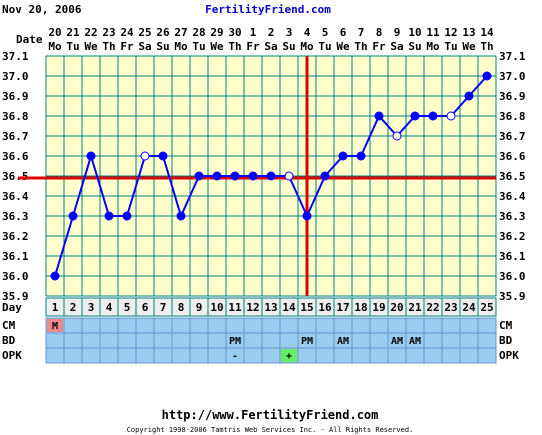 The image size is (542, 435). I want to click on bd-row-label: BD, so click(9, 340).